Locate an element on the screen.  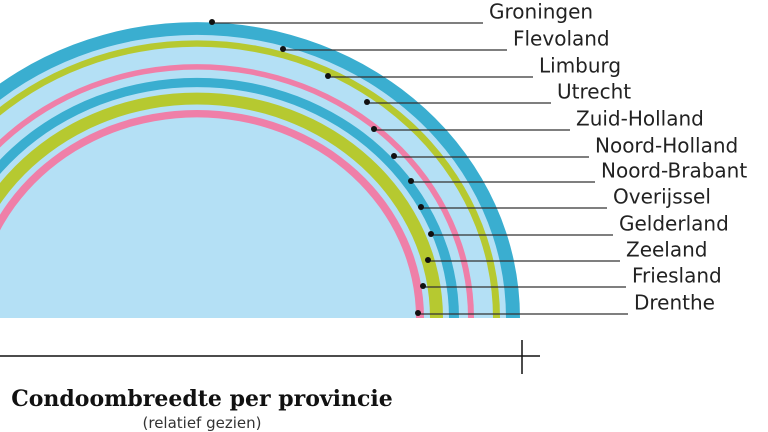
province-label: Noord-Holland is located at coordinates (666, 146).